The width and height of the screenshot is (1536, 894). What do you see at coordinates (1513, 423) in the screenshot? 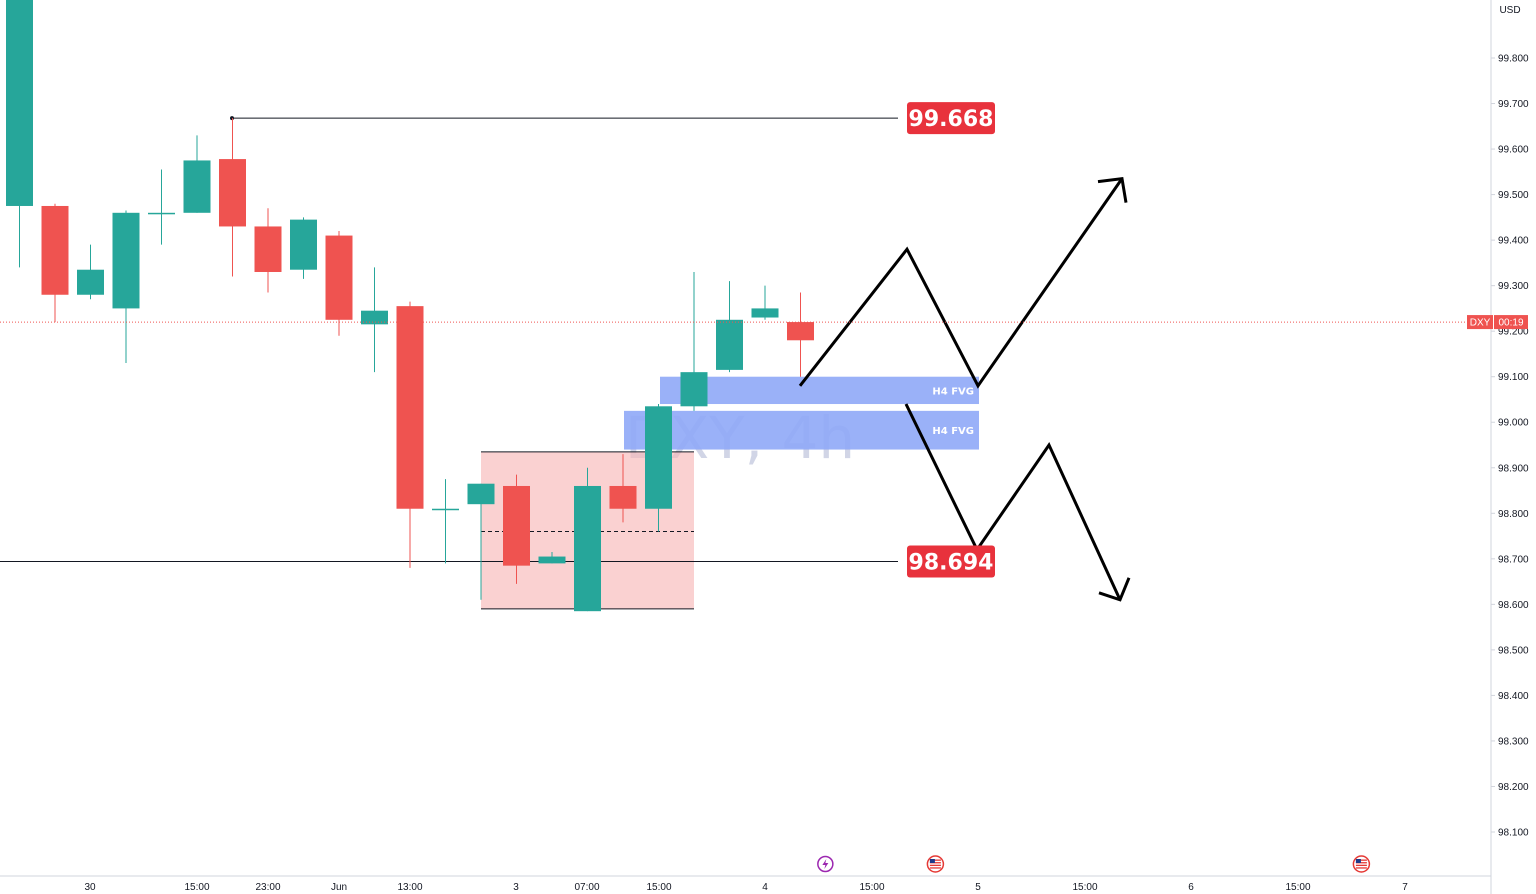
I see `price-tick-label: 99.000` at bounding box center [1513, 423].